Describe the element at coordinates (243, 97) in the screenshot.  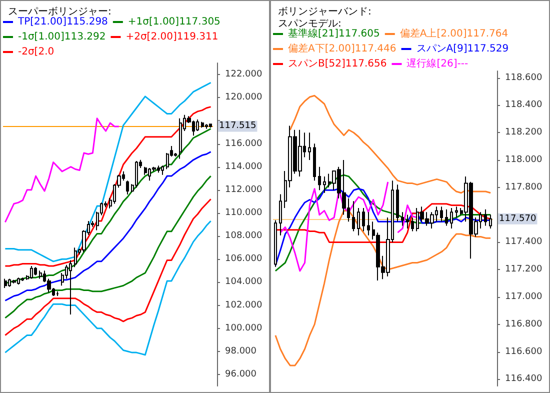
I see `y-tick-label: 120.000` at that location.